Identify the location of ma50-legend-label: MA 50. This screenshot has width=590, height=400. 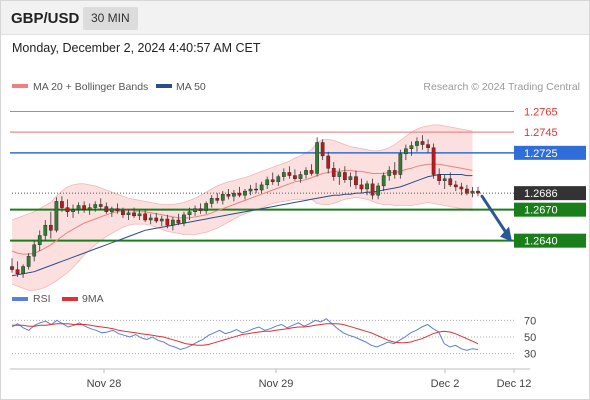
(191, 87).